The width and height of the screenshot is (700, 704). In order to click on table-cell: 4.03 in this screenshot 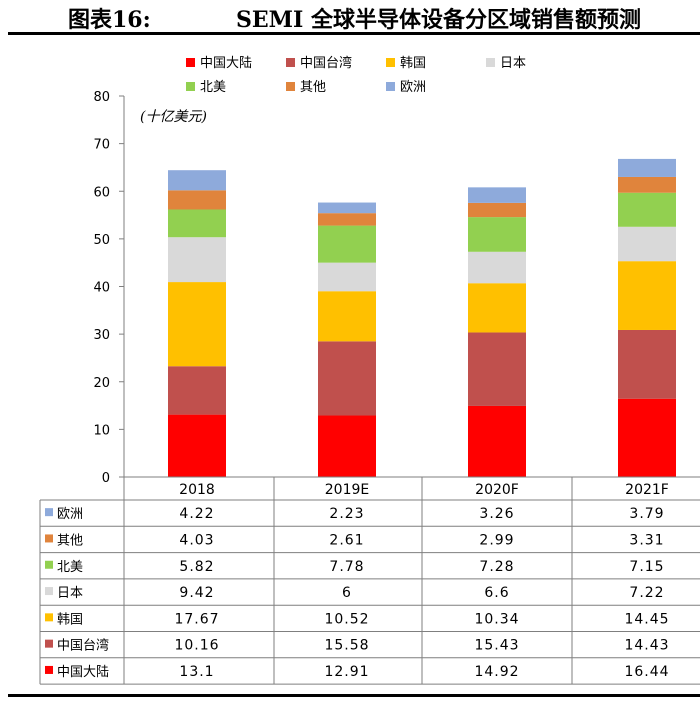, I will do `click(196, 540)`.